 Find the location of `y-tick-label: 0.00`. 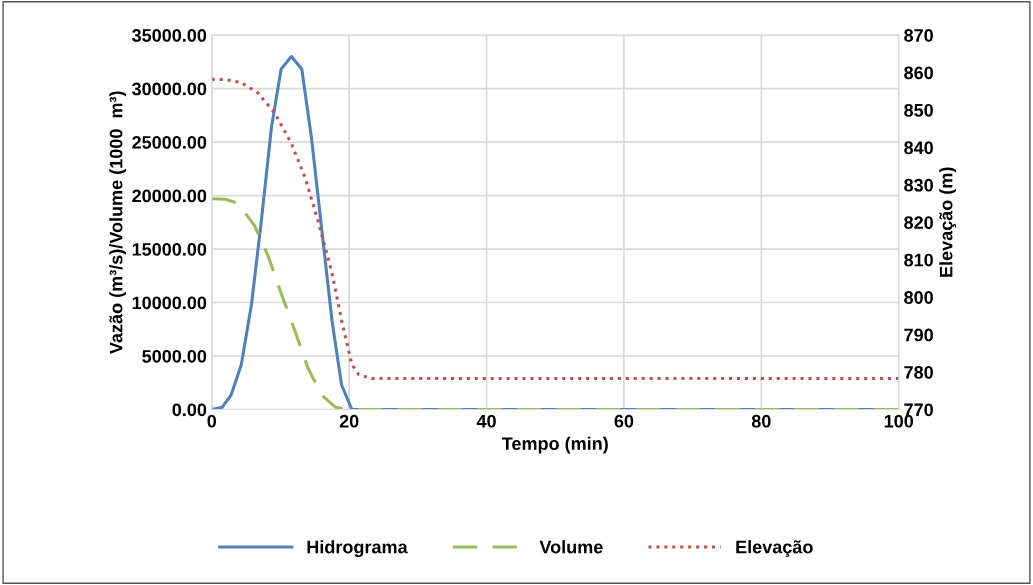

y-tick-label: 0.00 is located at coordinates (189, 410).